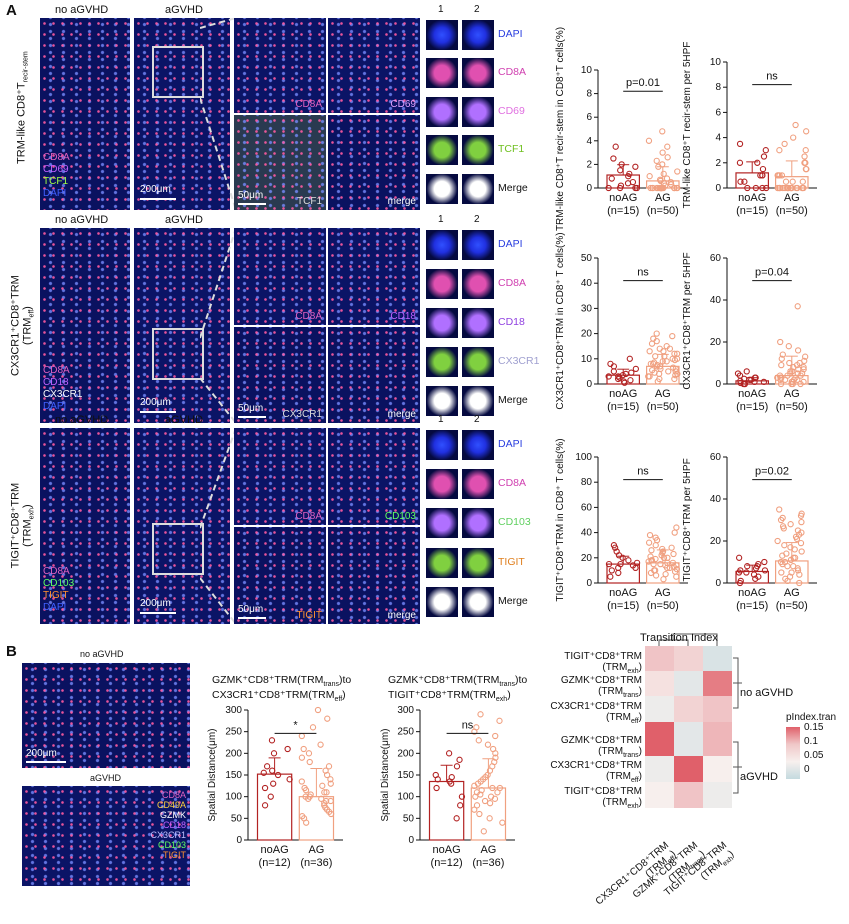 Image resolution: width=849 pixels, height=924 pixels. What do you see at coordinates (212, 774) in the screenshot?
I see `y-axis-label: Spatial Distance(μm)` at bounding box center [212, 774].